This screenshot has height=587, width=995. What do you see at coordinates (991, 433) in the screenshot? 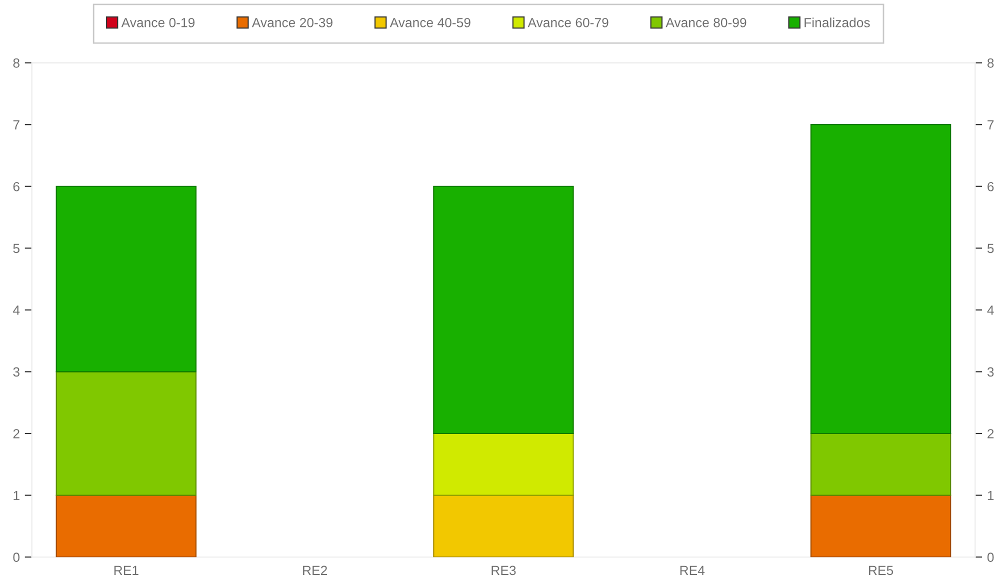
I see `y2-tick-label: 2` at bounding box center [991, 433].